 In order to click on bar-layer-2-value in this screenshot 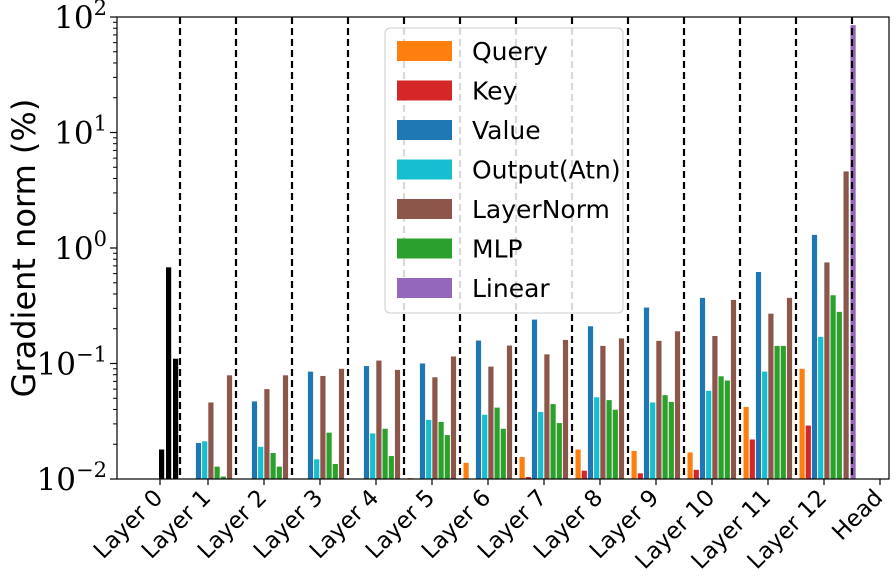, I will do `click(254, 440)`.